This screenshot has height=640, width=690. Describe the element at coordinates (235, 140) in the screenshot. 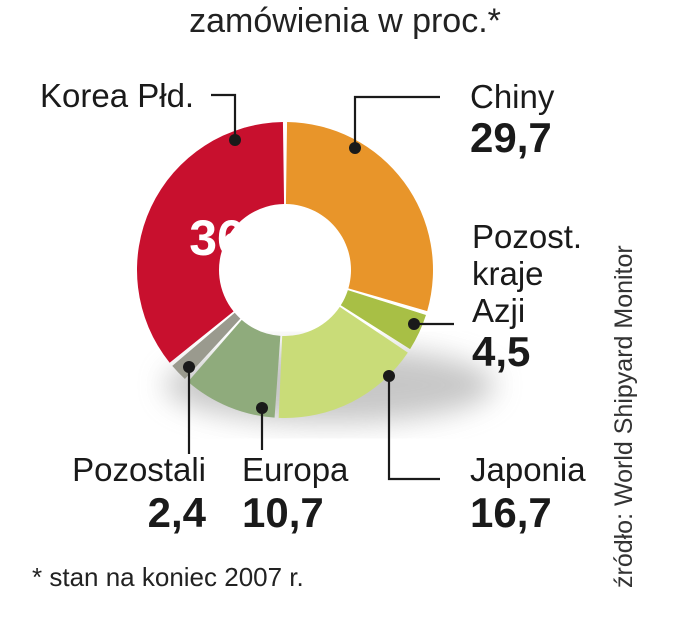

I see `leader-dot-korea` at that location.